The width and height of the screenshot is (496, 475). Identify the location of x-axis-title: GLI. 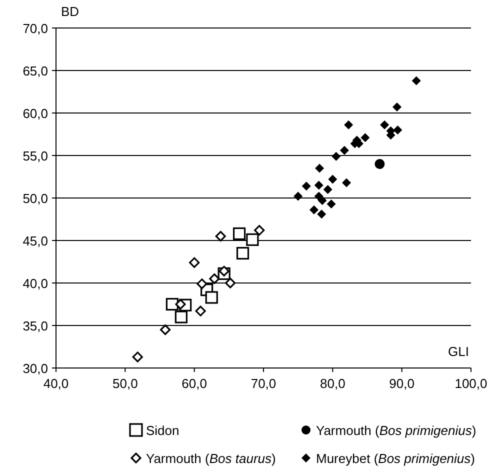
(458, 351).